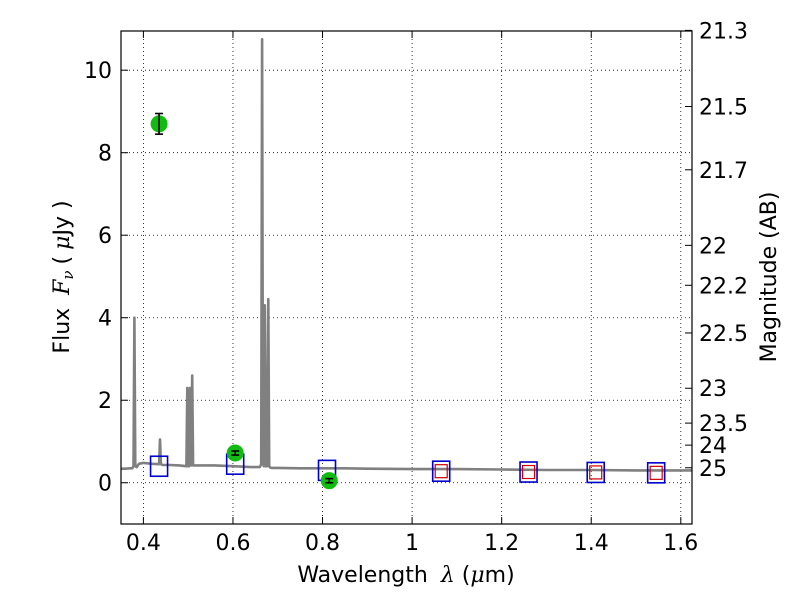  What do you see at coordinates (105, 484) in the screenshot?
I see `y-tick-label: 0` at bounding box center [105, 484].